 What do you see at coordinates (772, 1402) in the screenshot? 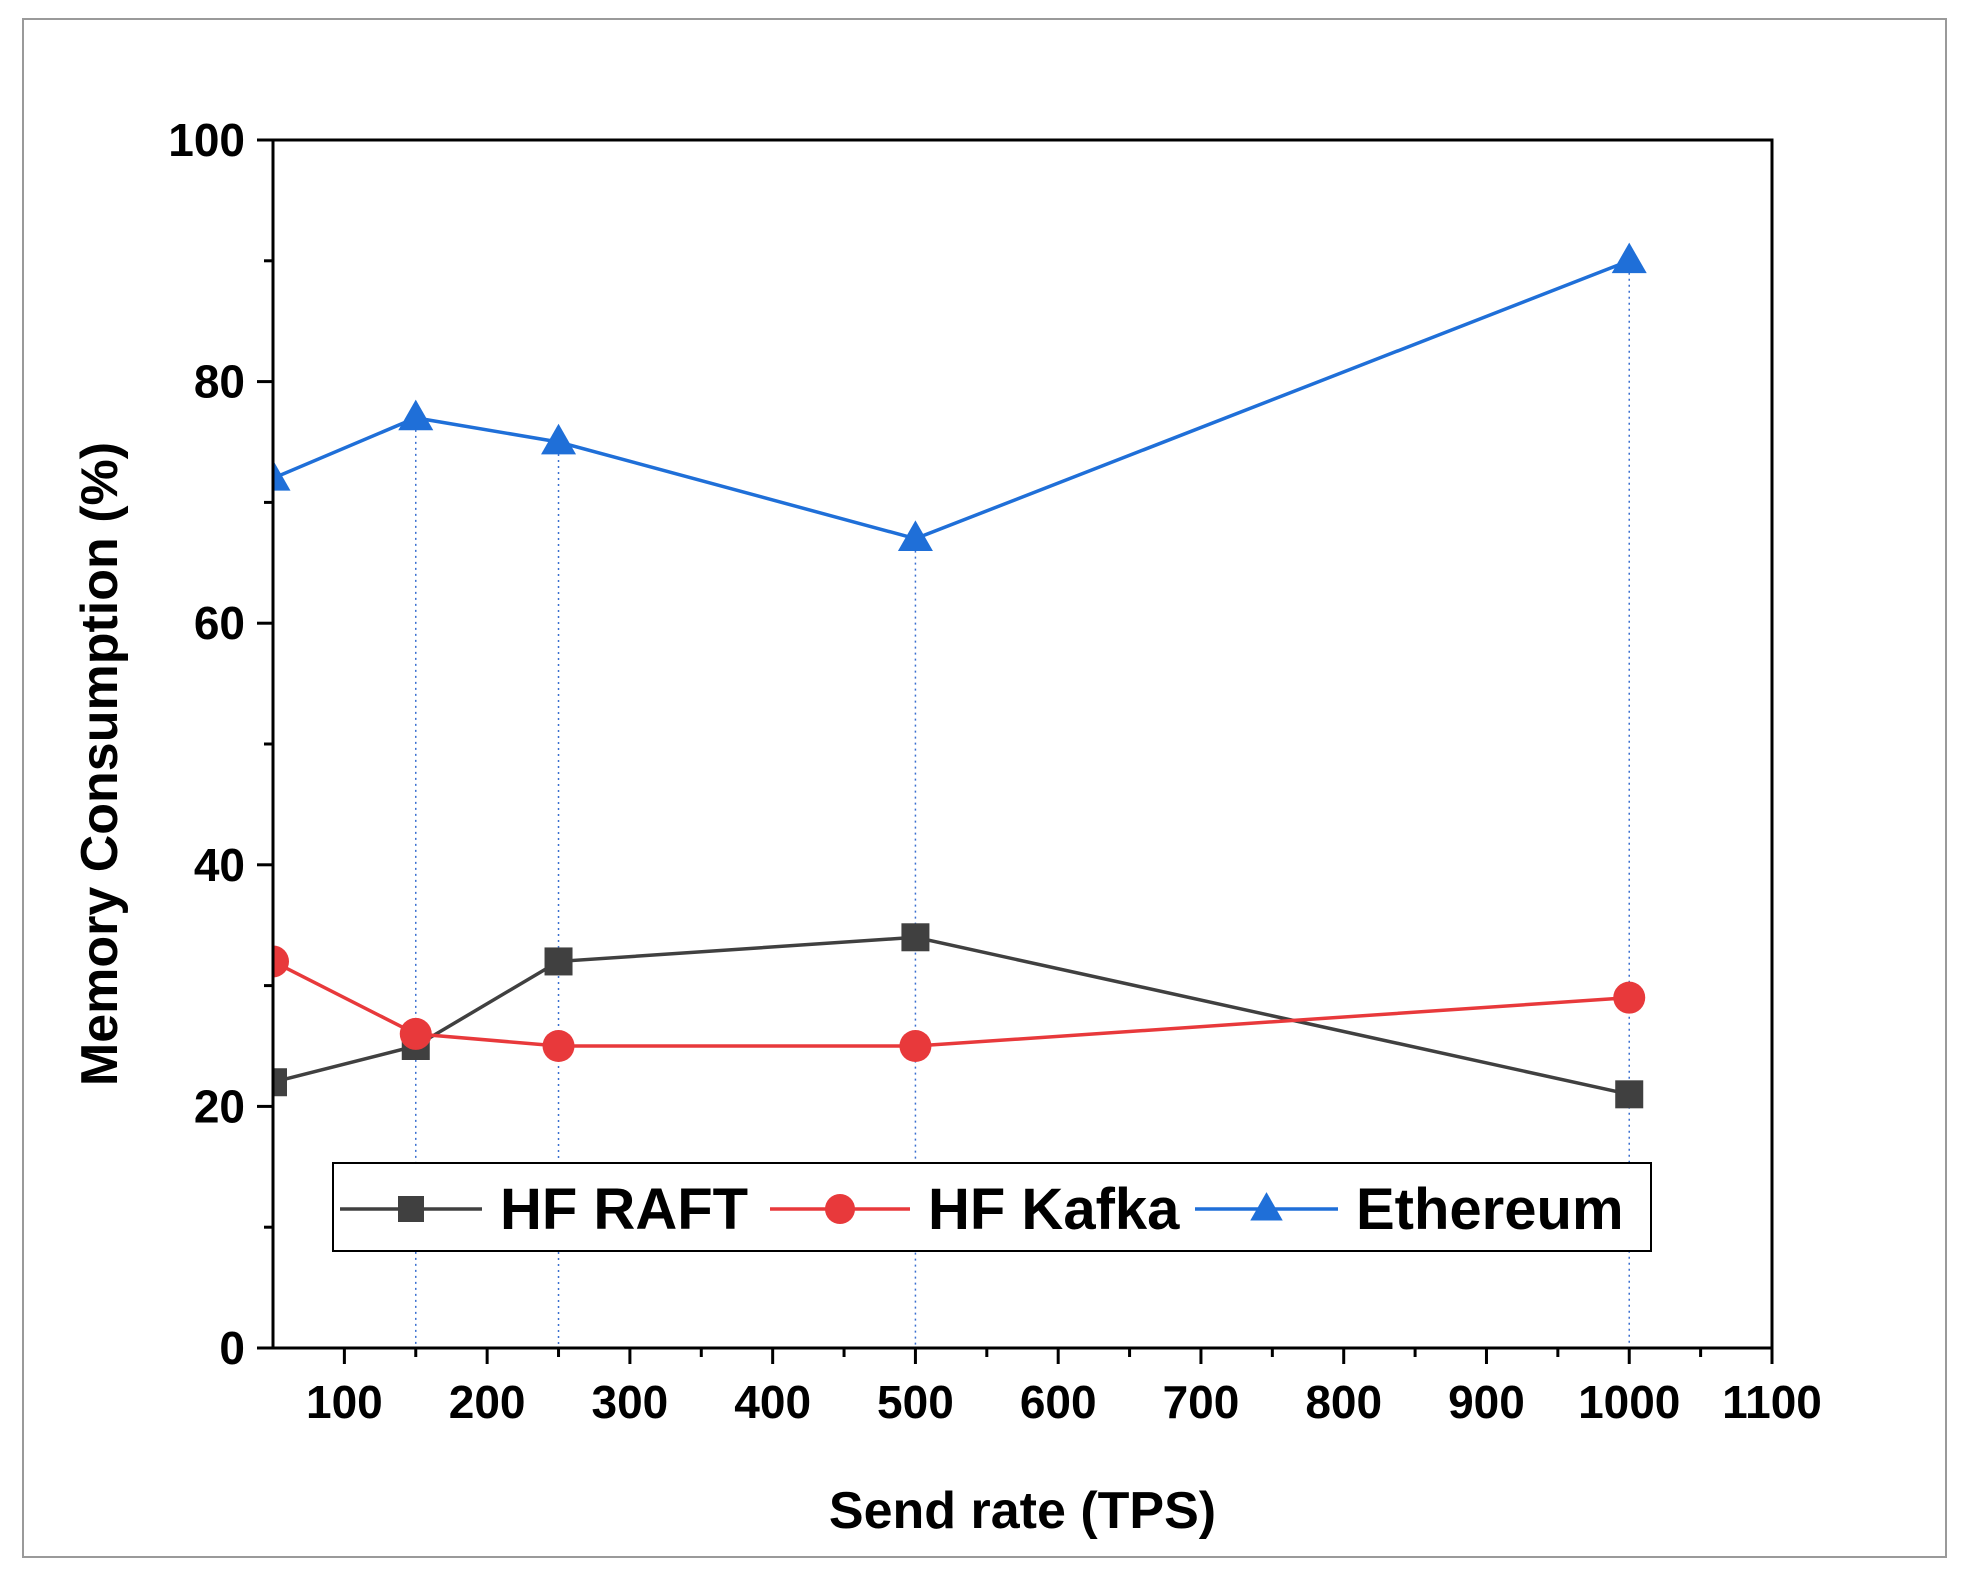
I see `x-tick-label: 400` at bounding box center [772, 1402].